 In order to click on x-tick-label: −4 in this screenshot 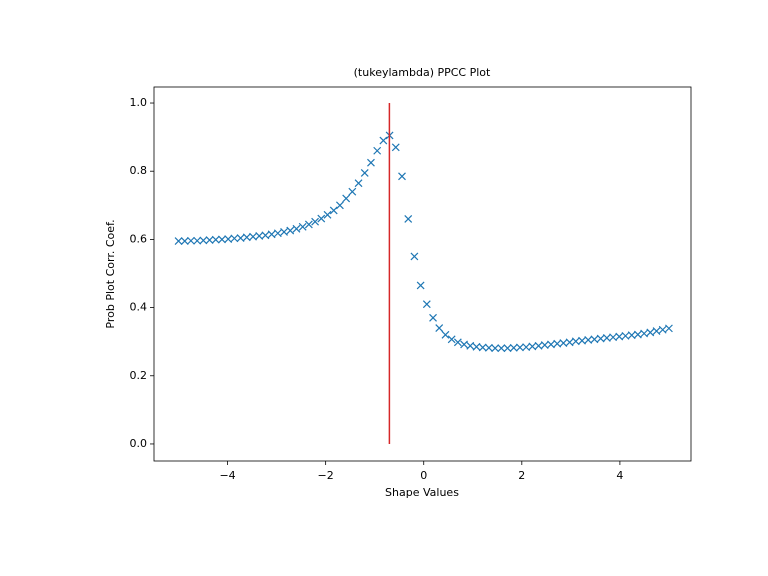, I will do `click(227, 475)`.